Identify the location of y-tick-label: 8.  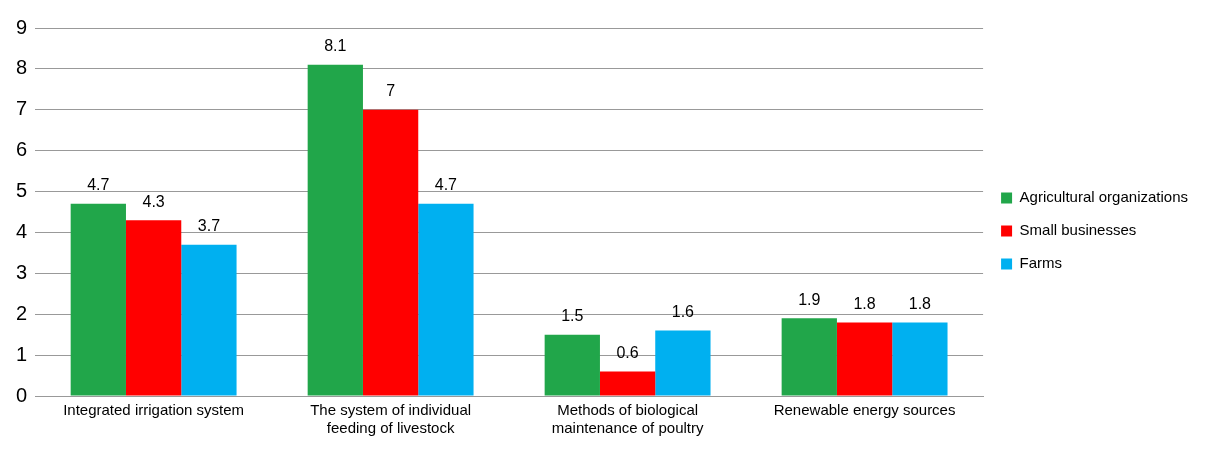
(22, 67).